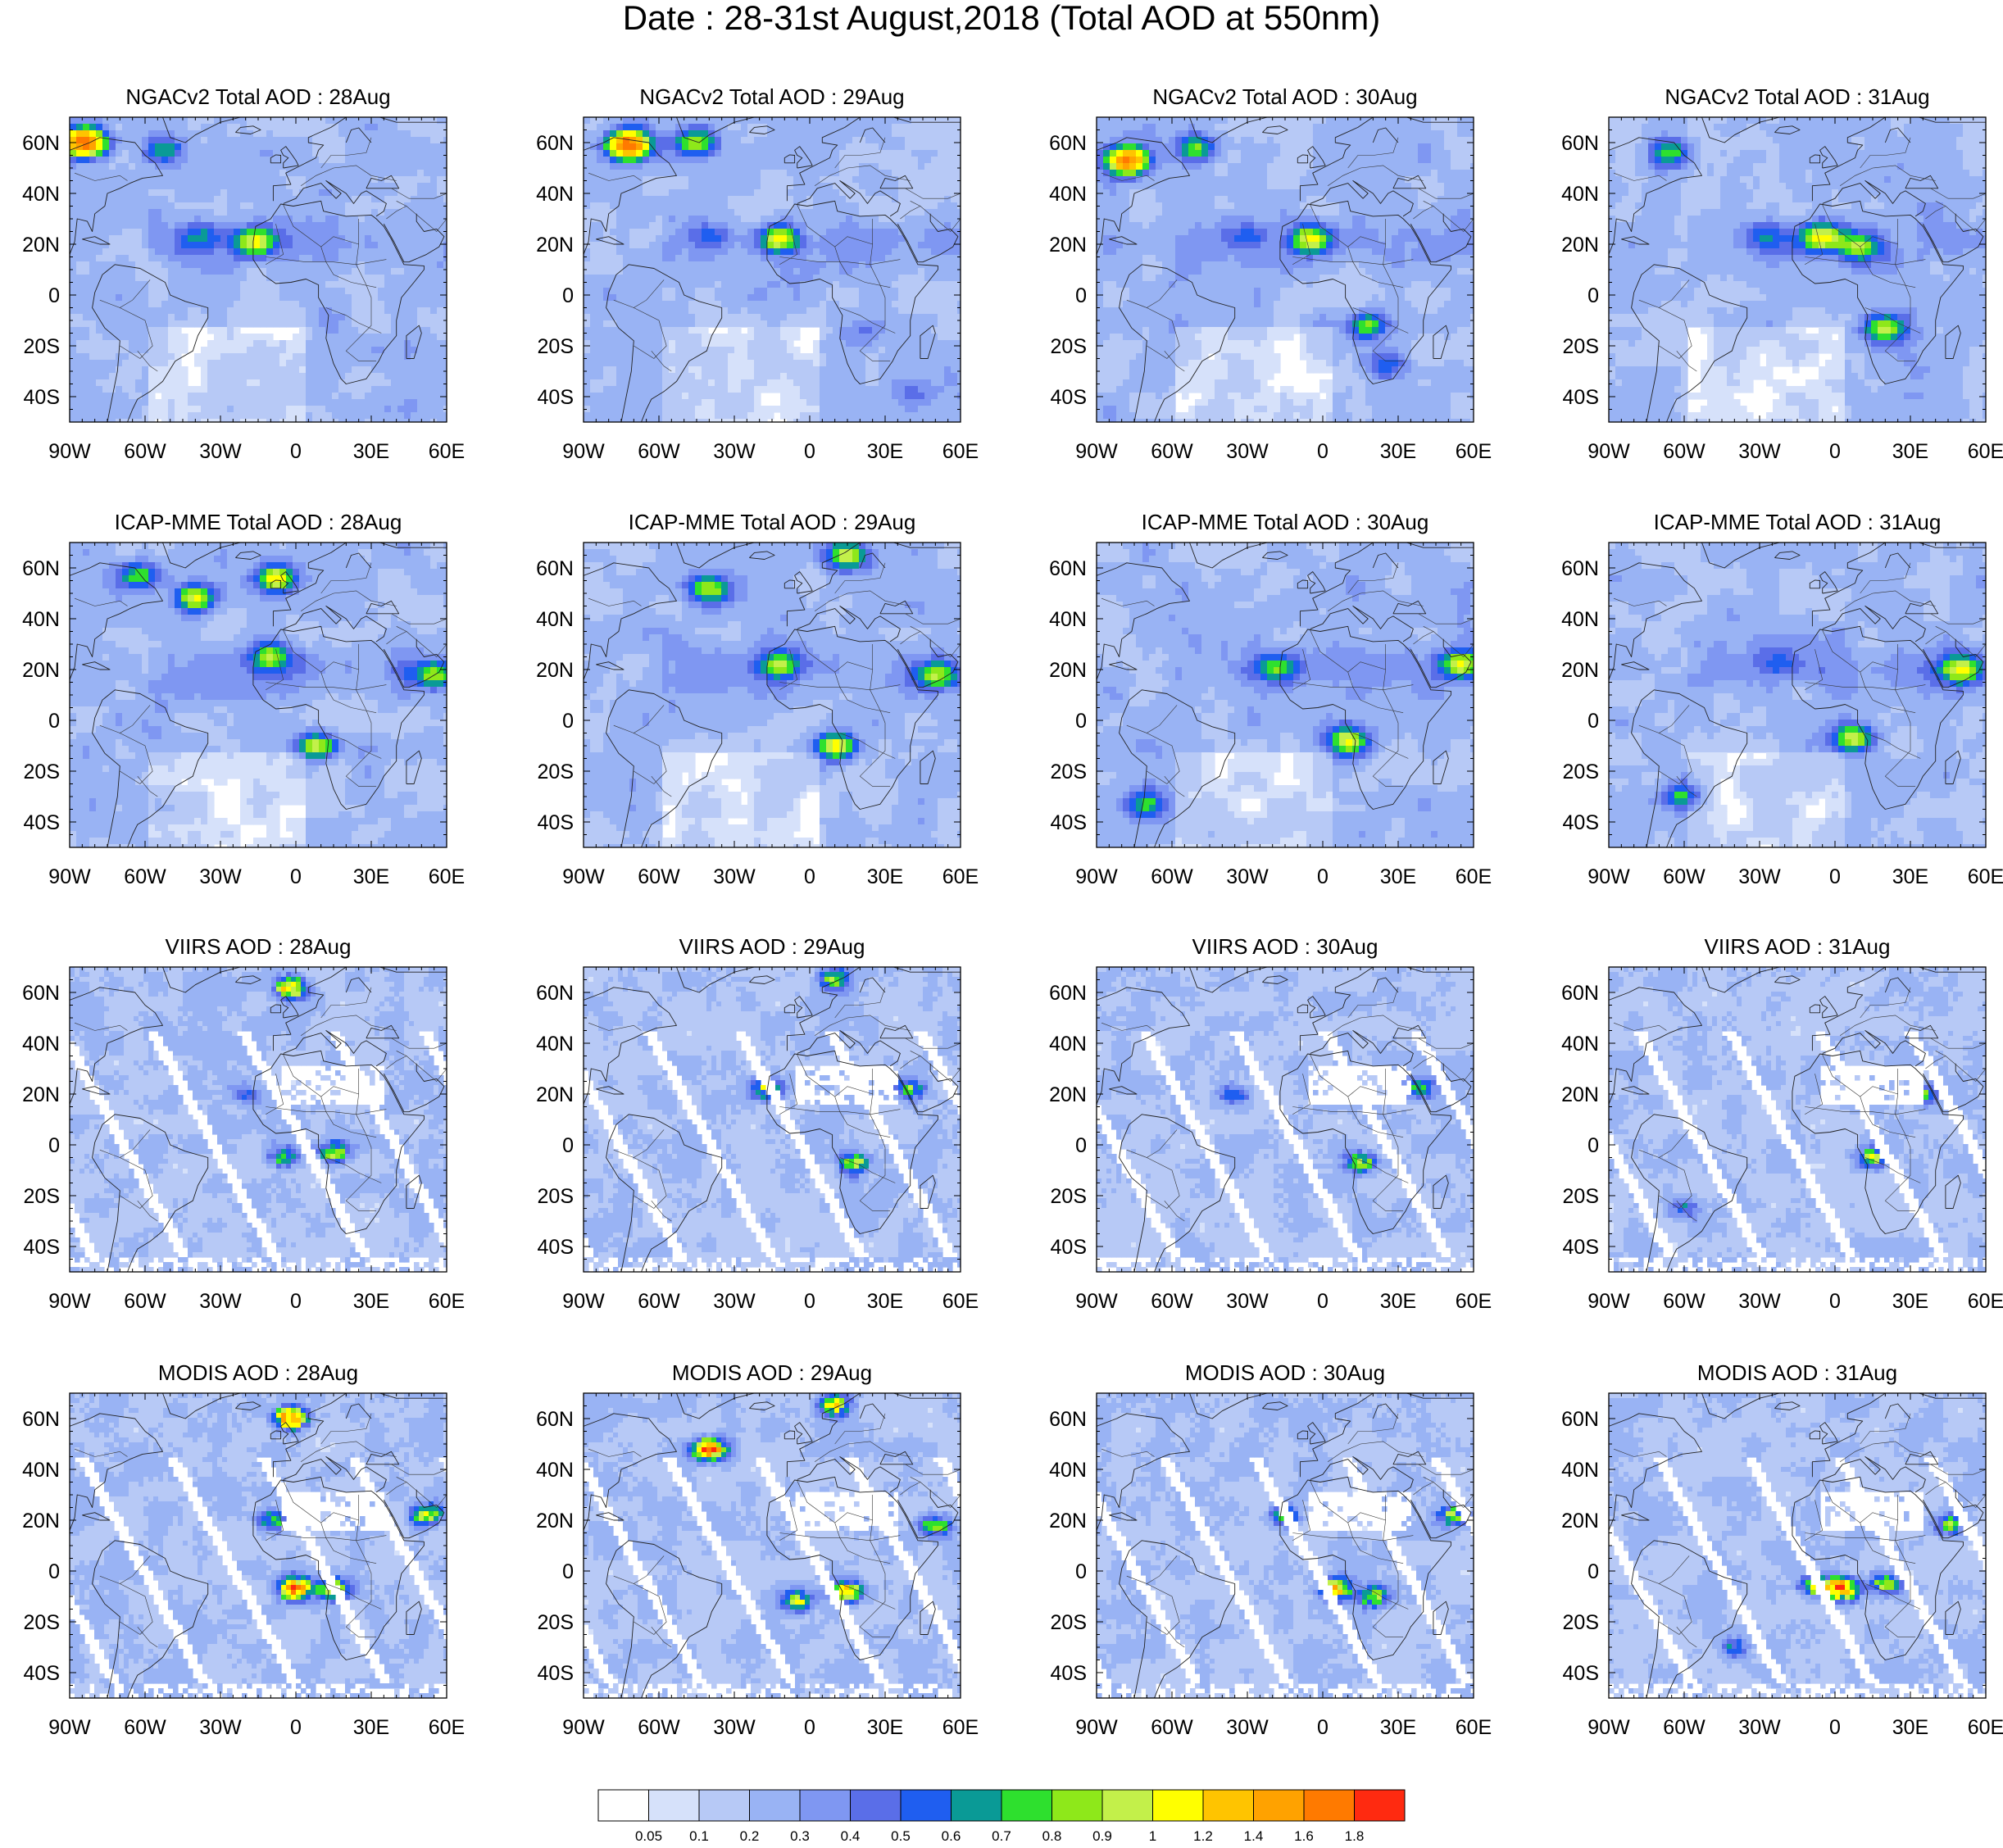  What do you see at coordinates (259, 947) in the screenshot?
I see `panel-title: VIIRS AOD : 28Aug` at bounding box center [259, 947].